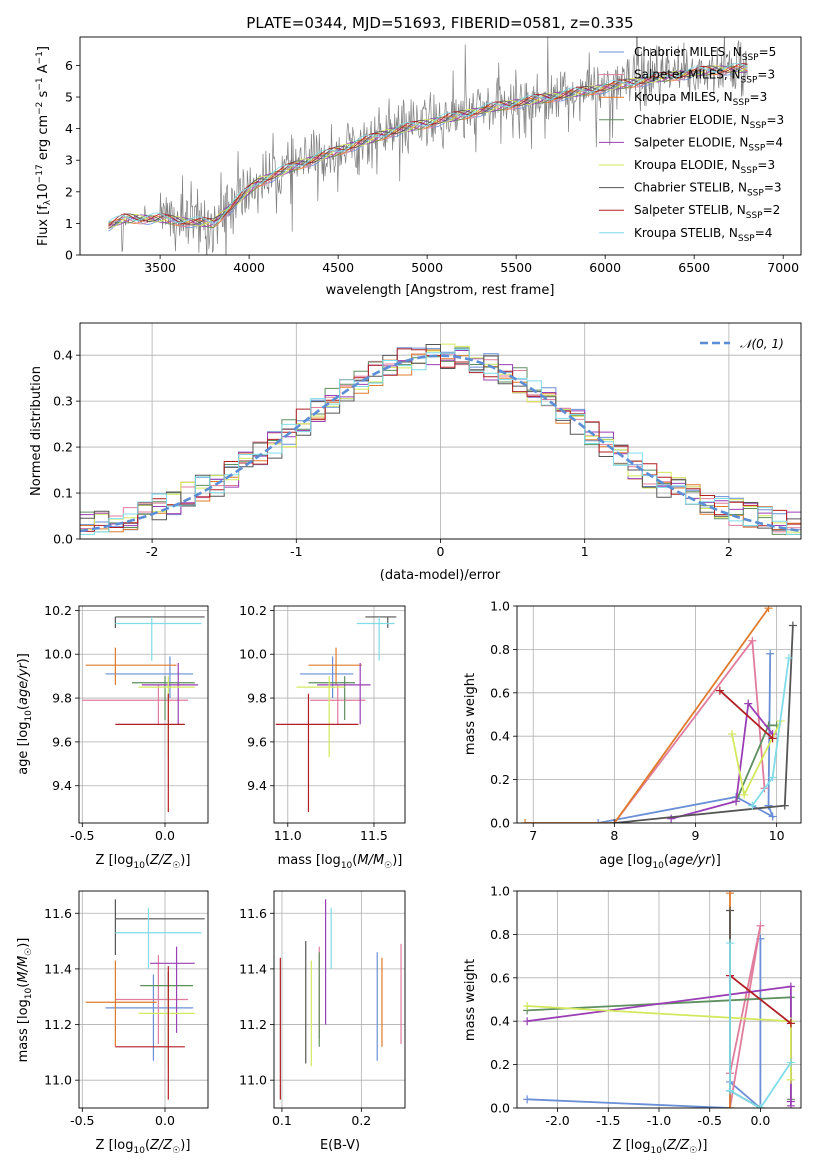 The width and height of the screenshot is (819, 1170). I want to click on y-tick-label: 9.8, so click(257, 698).